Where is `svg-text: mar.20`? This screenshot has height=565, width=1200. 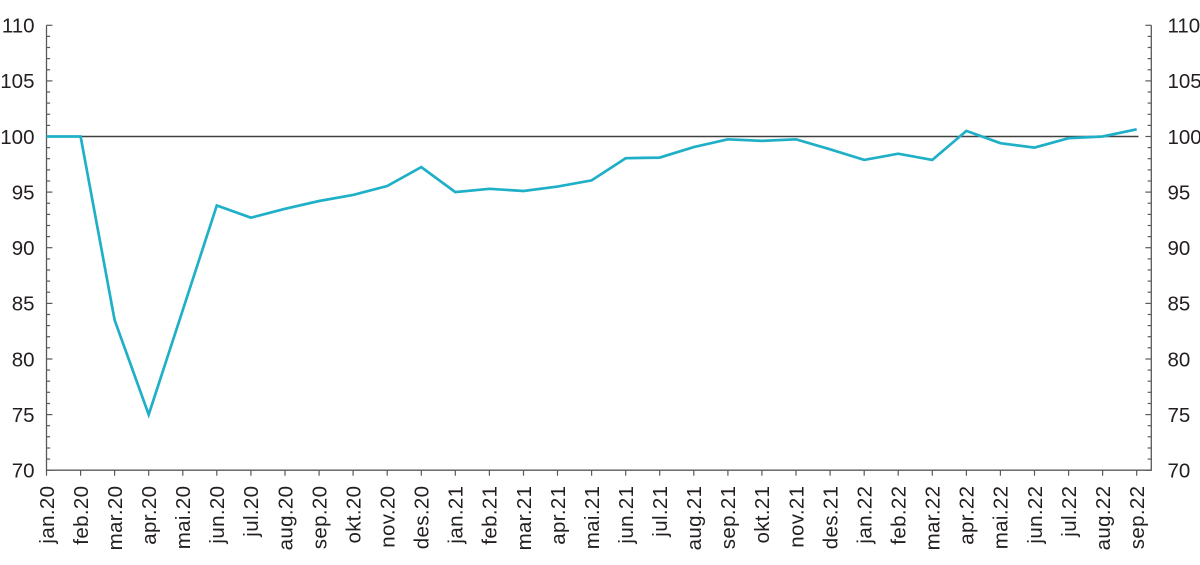
svg-text: mar.20 is located at coordinates (115, 518).